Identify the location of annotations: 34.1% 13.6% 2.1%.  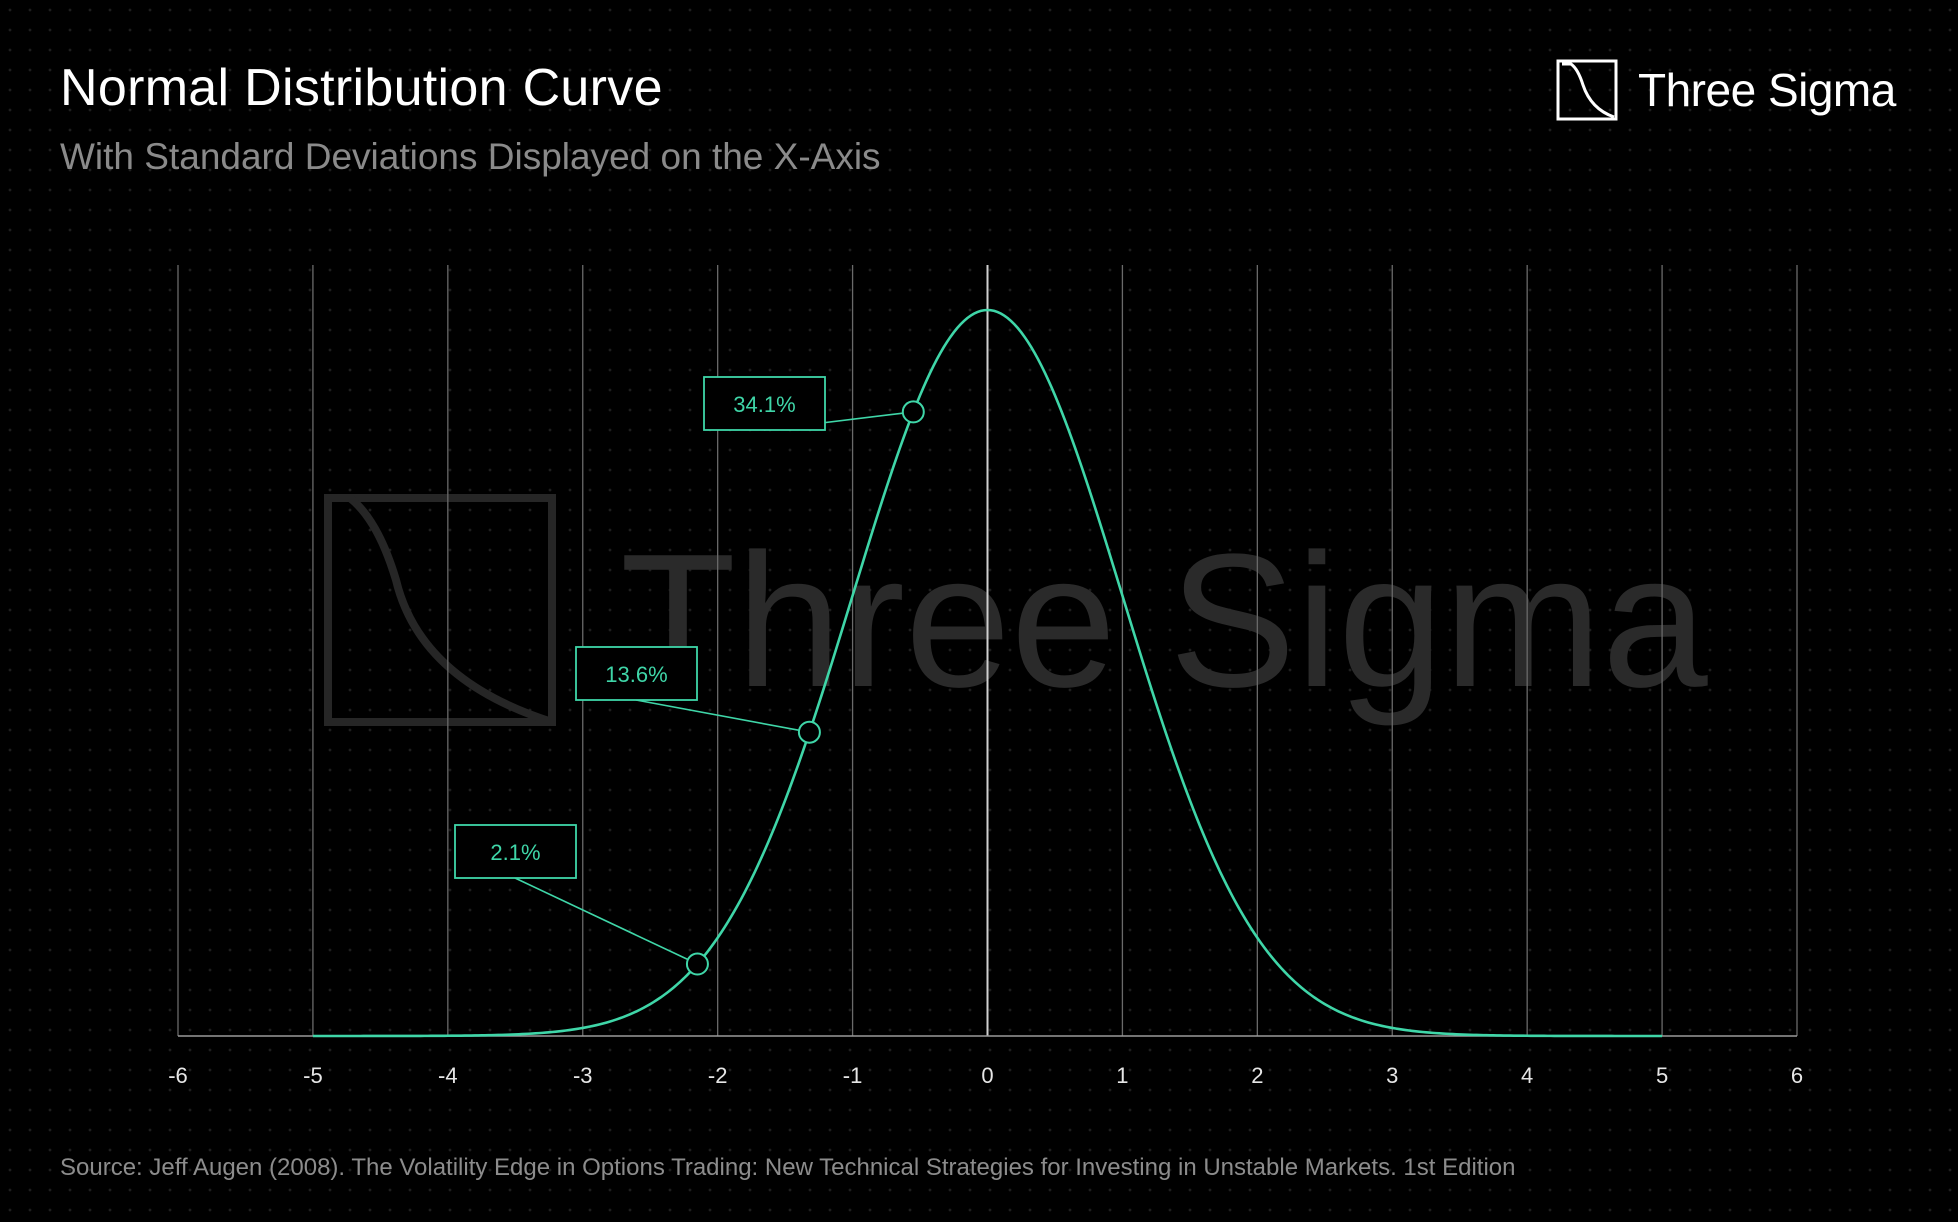
(689, 676).